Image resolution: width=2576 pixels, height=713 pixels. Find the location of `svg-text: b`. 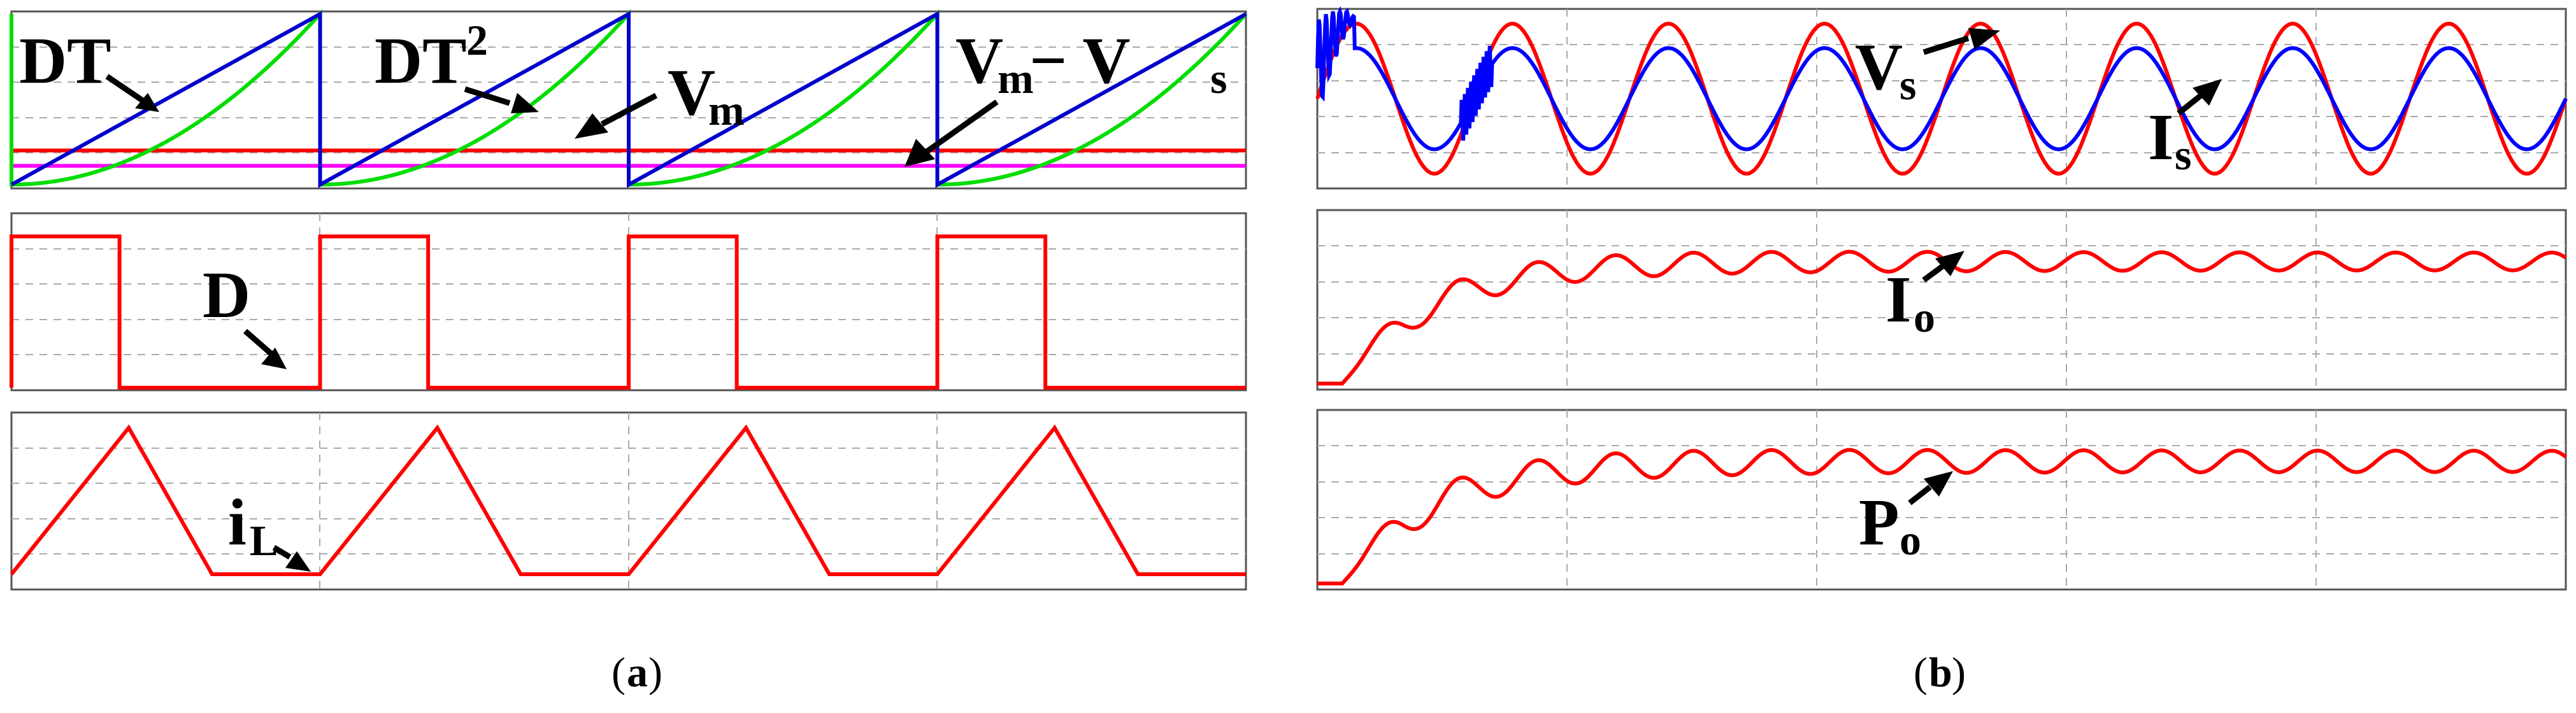

svg-text: b is located at coordinates (1941, 672).